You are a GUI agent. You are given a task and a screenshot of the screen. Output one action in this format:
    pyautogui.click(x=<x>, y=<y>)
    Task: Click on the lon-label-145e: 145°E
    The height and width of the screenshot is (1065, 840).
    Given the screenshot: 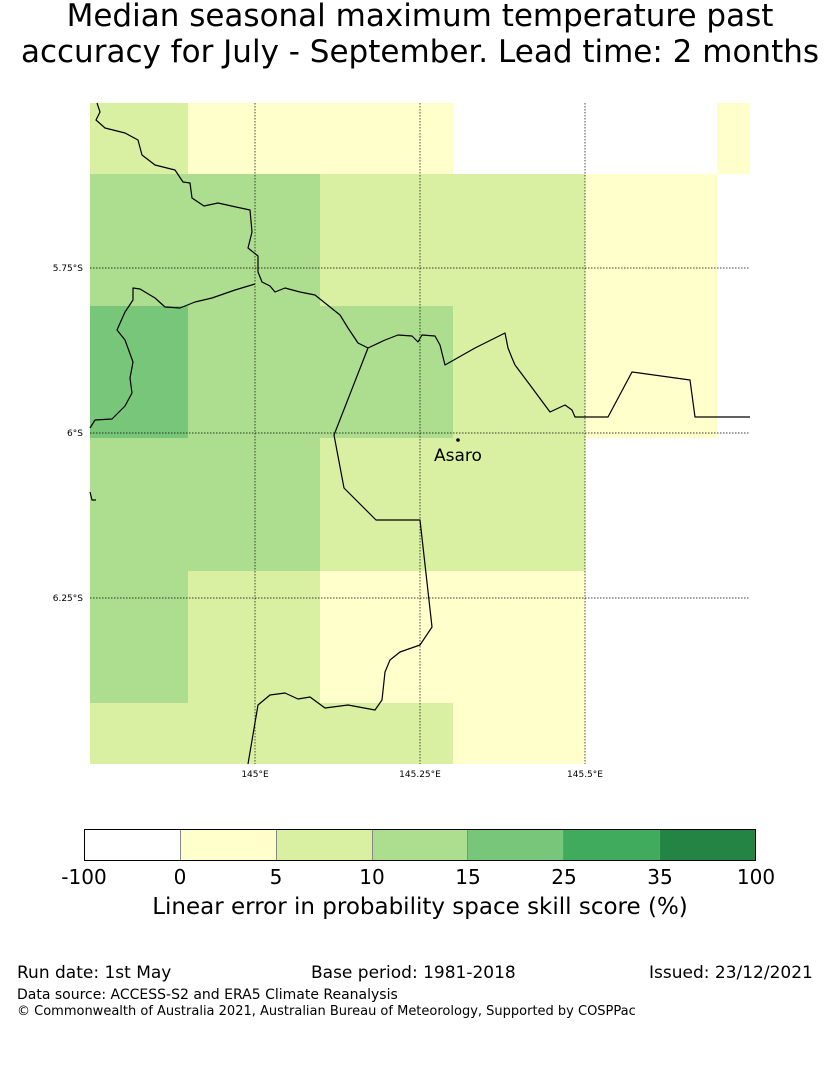 What is the action you would take?
    pyautogui.click(x=255, y=775)
    